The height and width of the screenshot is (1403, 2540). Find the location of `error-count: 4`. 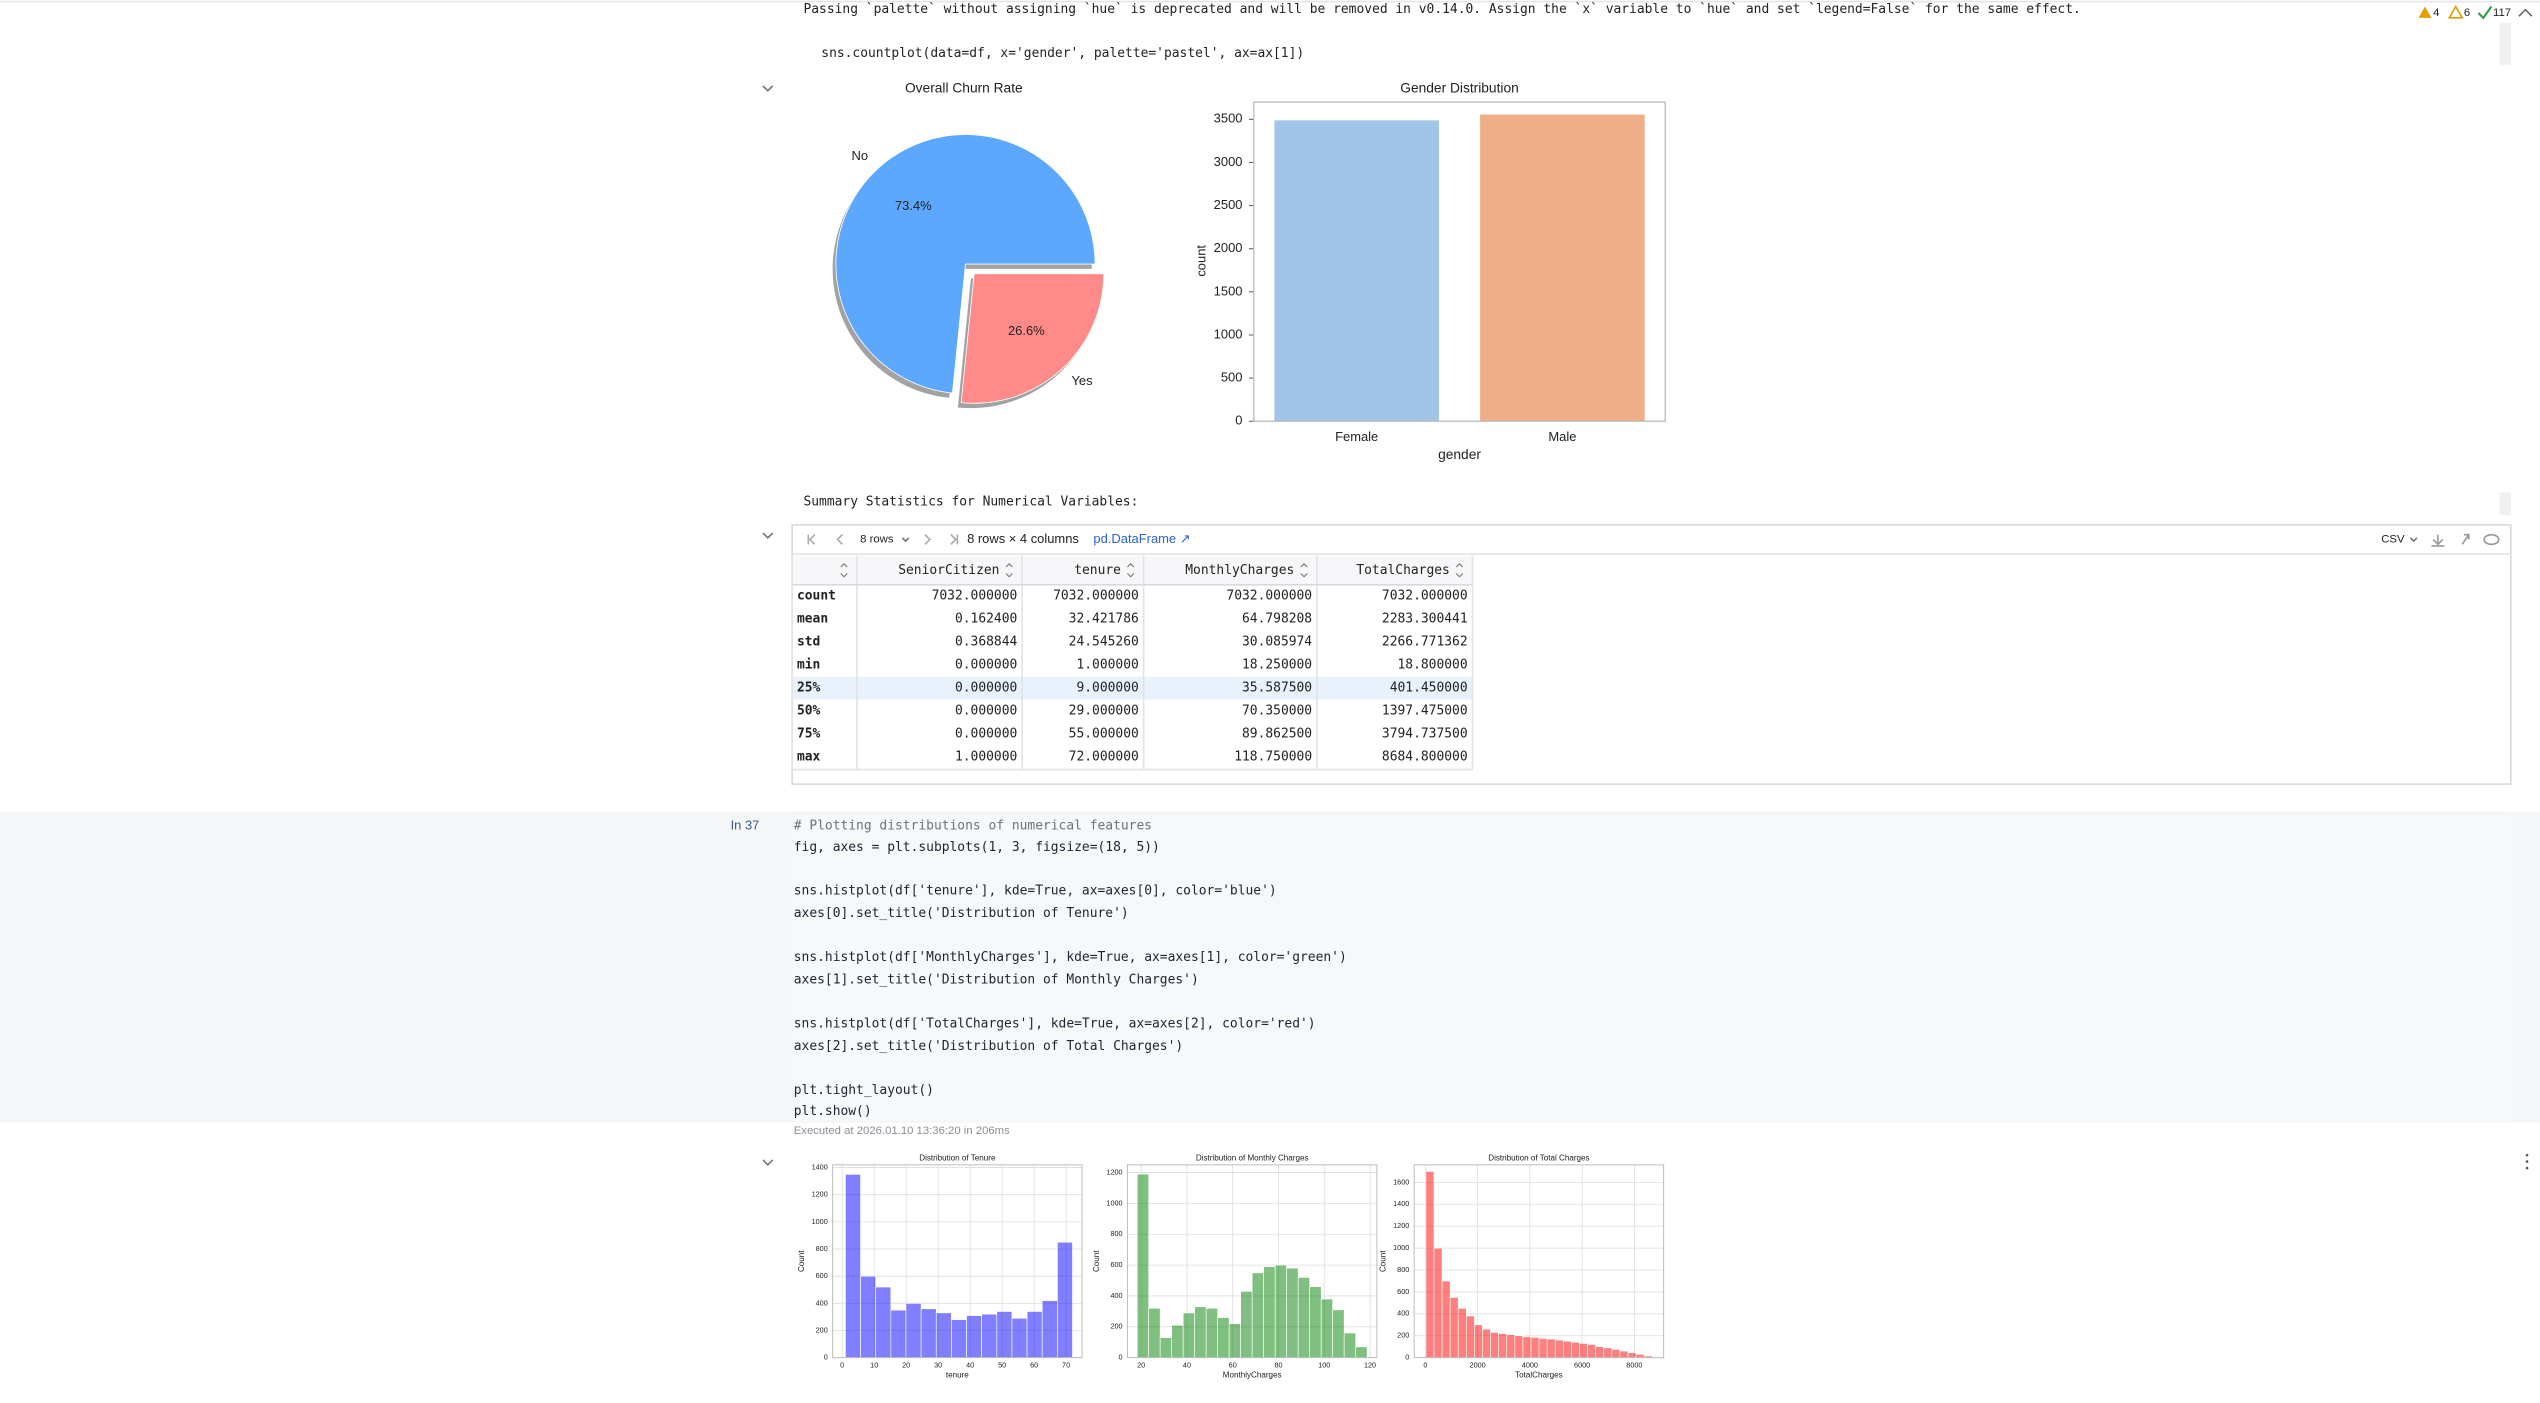

error-count: 4 is located at coordinates (2436, 13).